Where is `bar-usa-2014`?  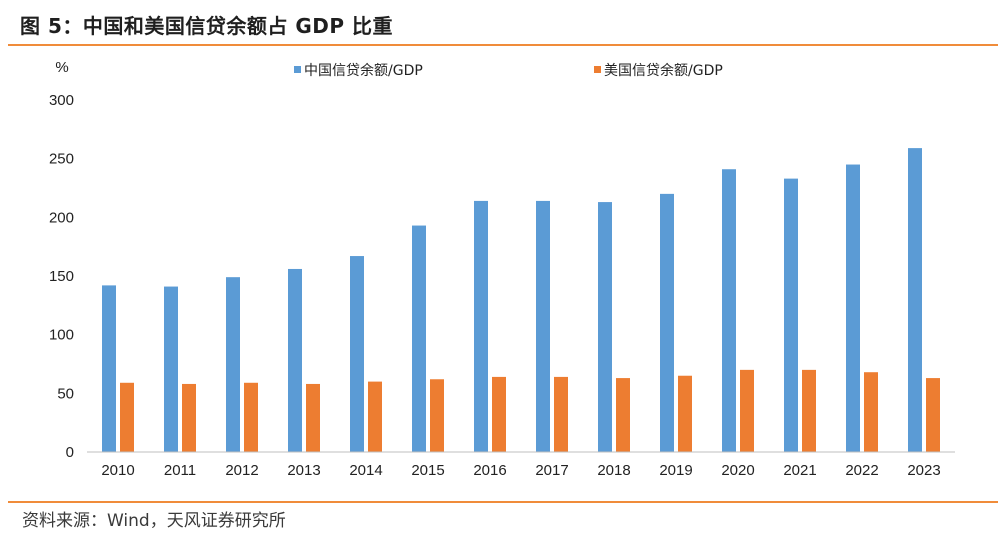 bar-usa-2014 is located at coordinates (375, 416).